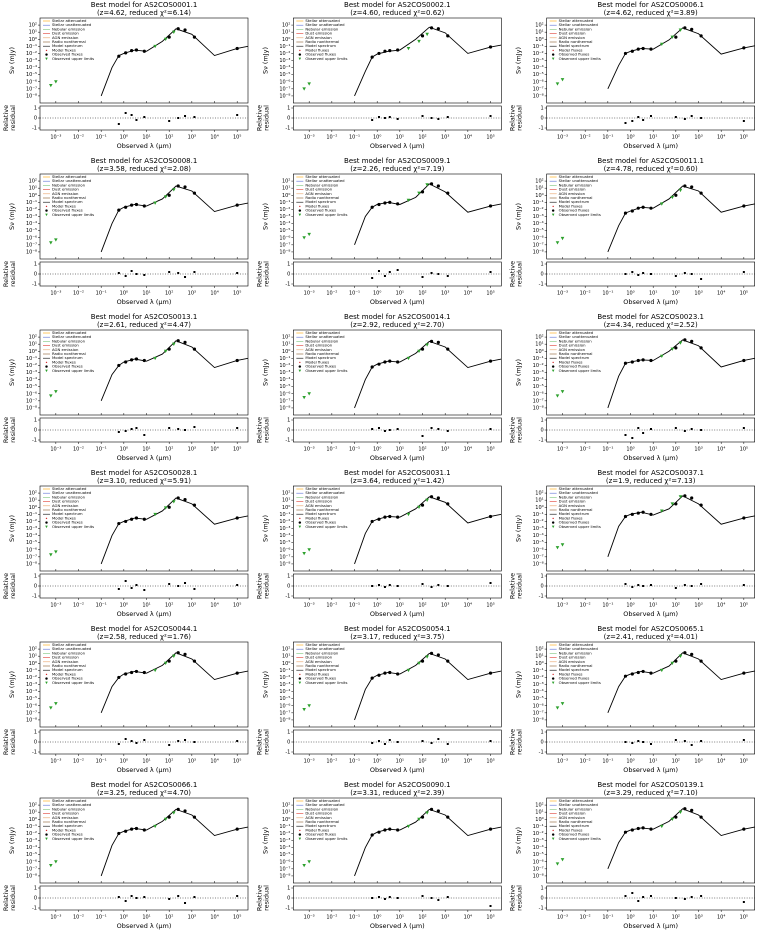  Describe the element at coordinates (397, 274) in the screenshot. I see `residual-frame` at that location.